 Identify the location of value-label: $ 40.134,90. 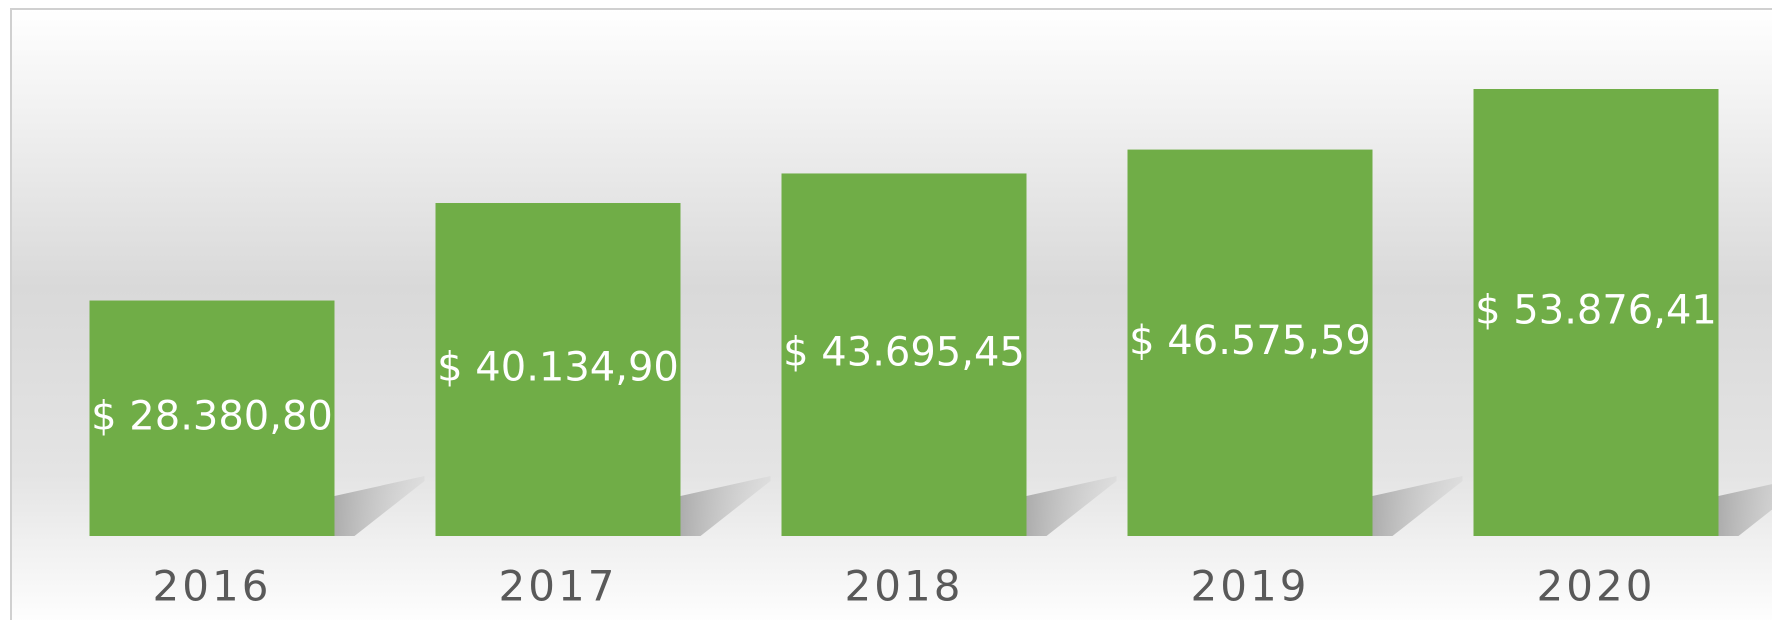
(558, 368).